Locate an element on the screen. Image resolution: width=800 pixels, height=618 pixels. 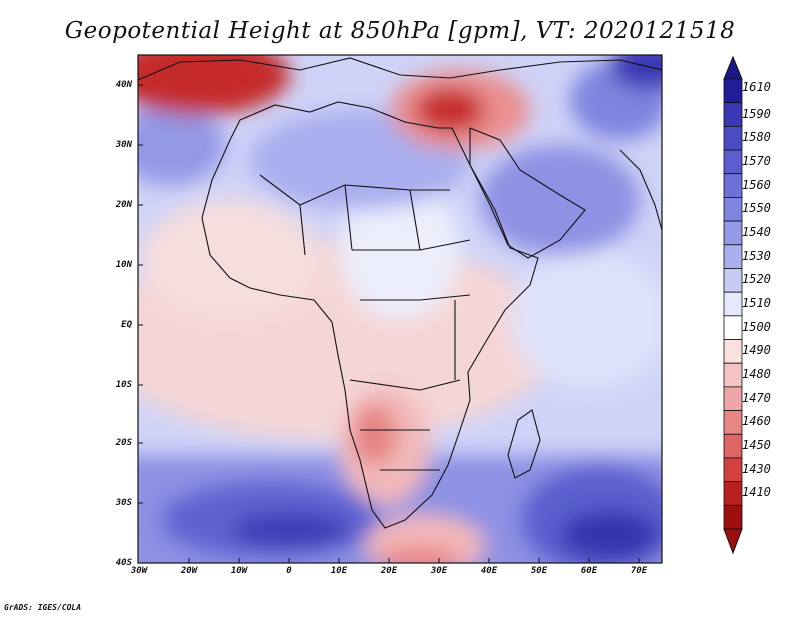
lat-label: 40N is located at coordinates (123, 85).